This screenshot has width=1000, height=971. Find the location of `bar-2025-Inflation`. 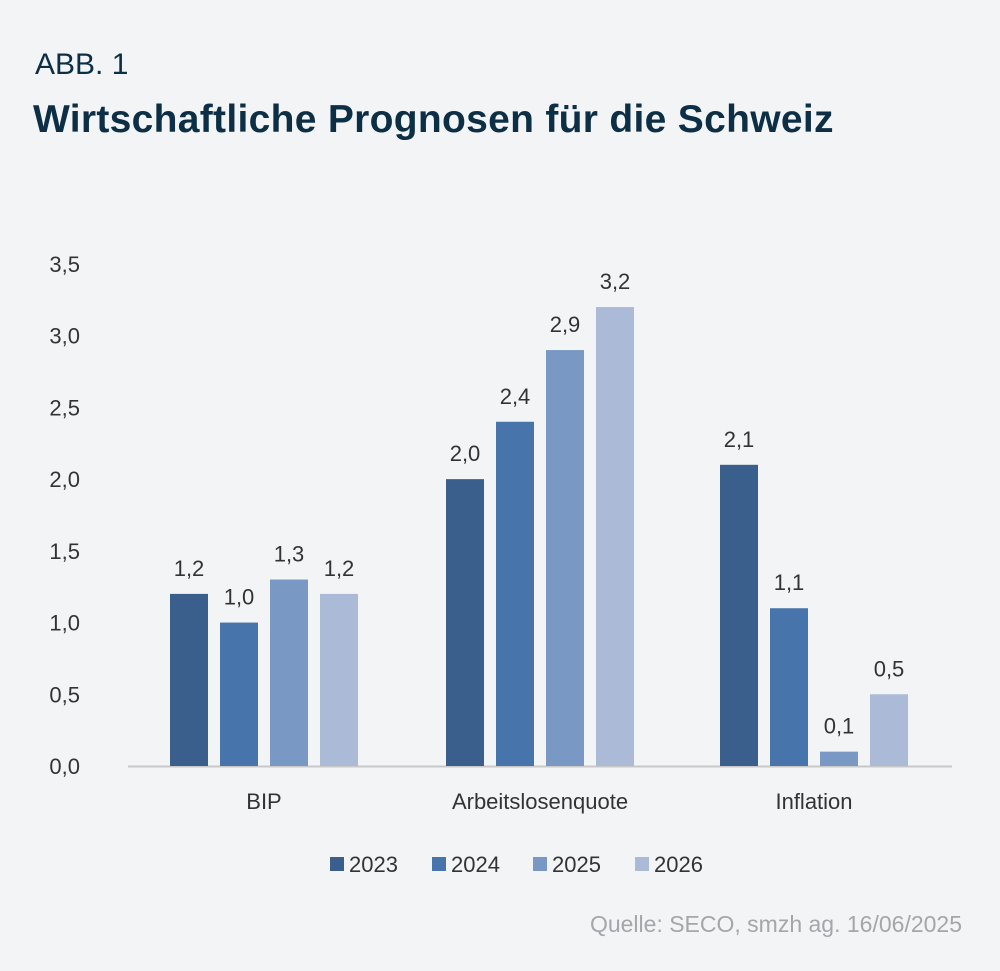

bar-2025-Inflation is located at coordinates (839, 758).